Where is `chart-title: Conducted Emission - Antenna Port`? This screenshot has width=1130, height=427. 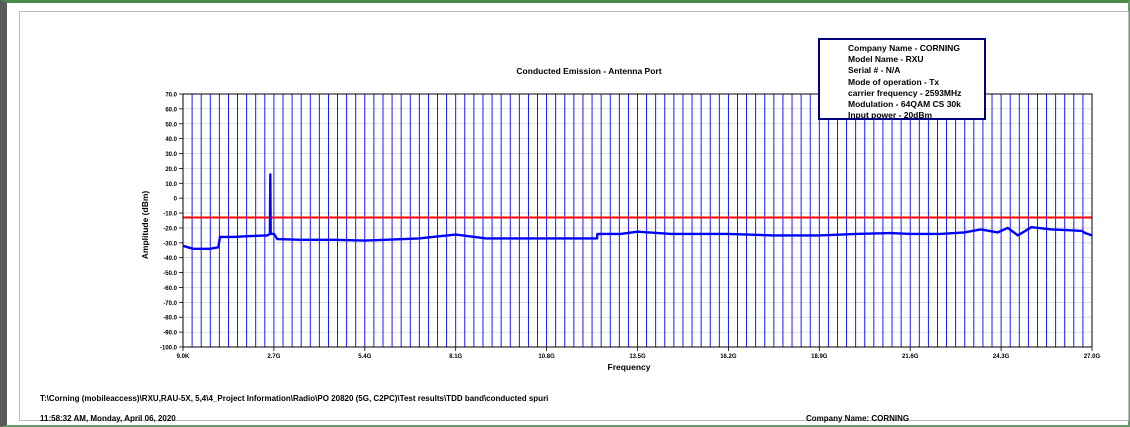
chart-title: Conducted Emission - Antenna Port is located at coordinates (588, 71).